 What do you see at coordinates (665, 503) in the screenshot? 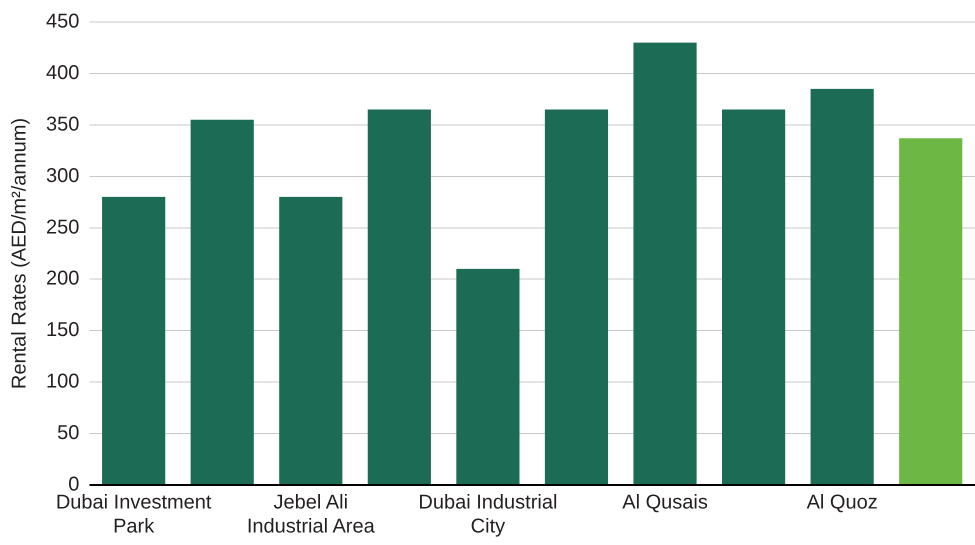
I see `x-tick-label: Al Qusais` at bounding box center [665, 503].